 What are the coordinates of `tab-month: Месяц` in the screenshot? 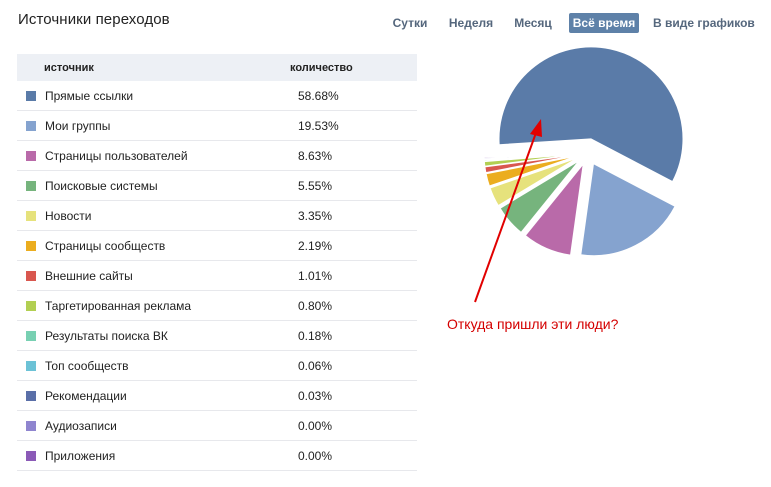 It's located at (533, 23).